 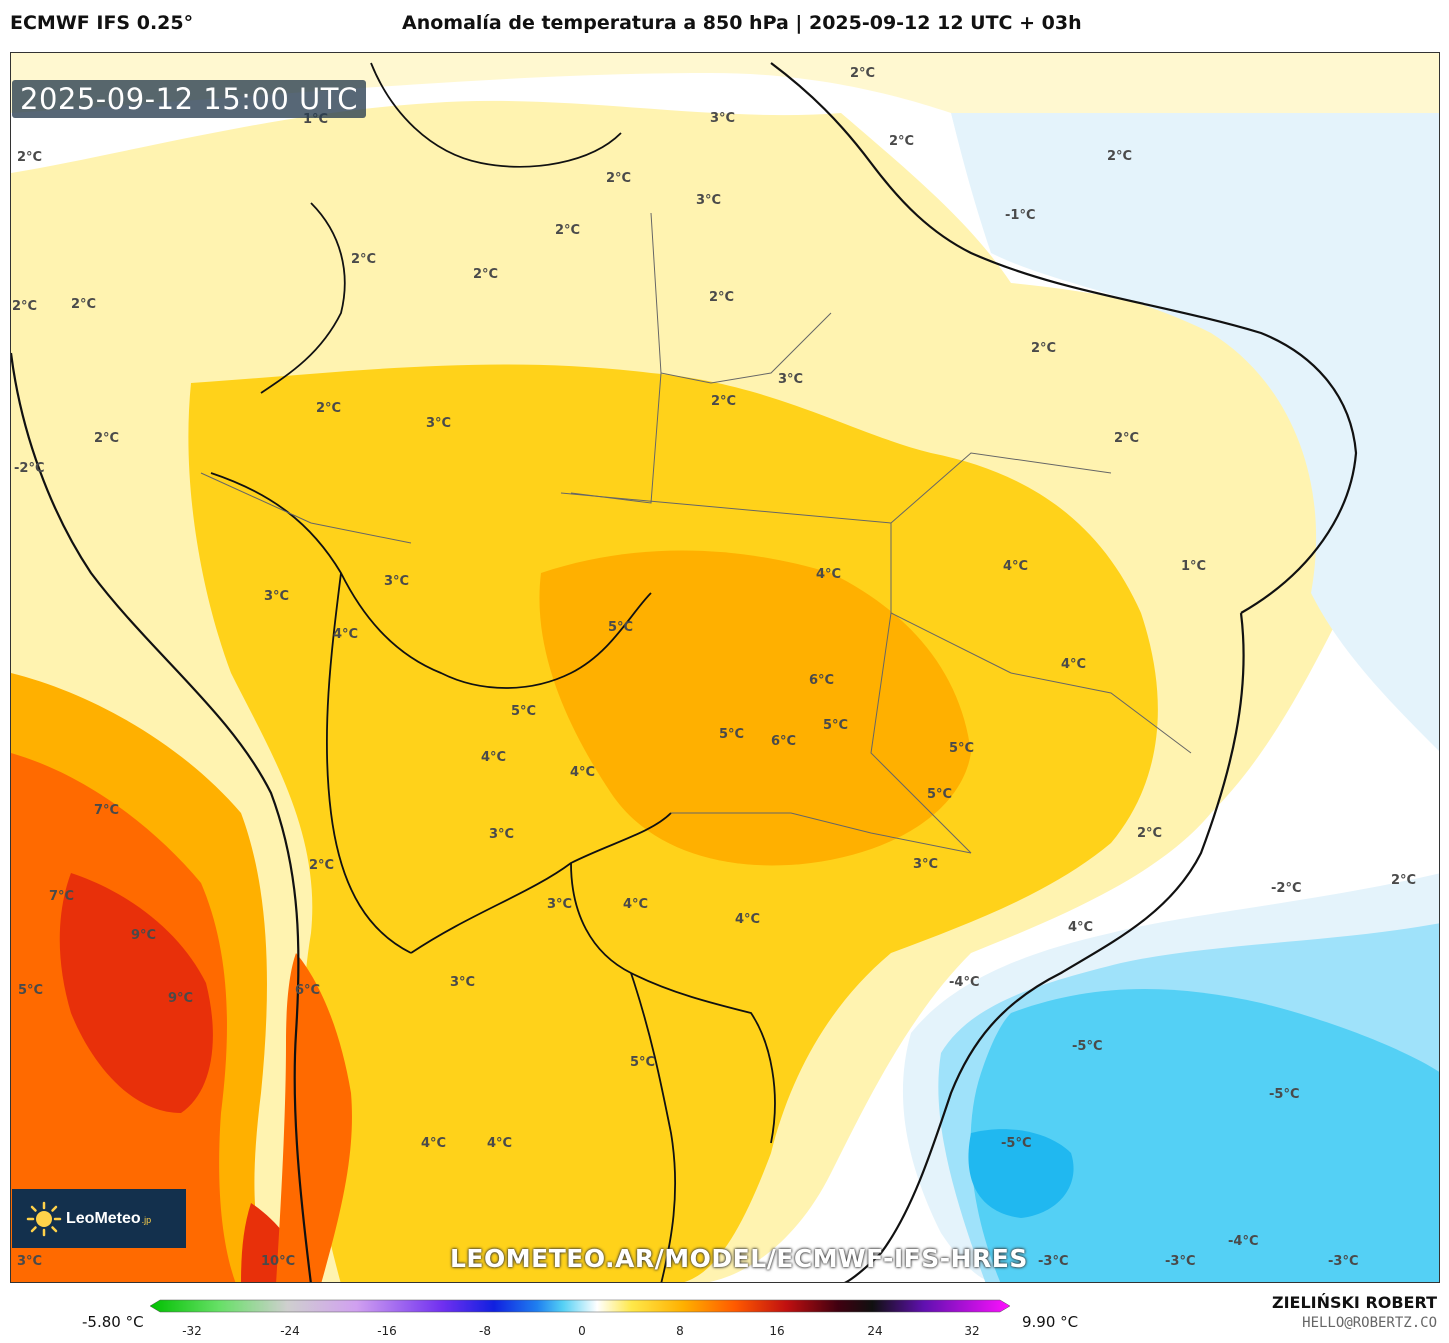 What do you see at coordinates (680, 1331) in the screenshot?
I see `colorbar-tick: 8` at bounding box center [680, 1331].